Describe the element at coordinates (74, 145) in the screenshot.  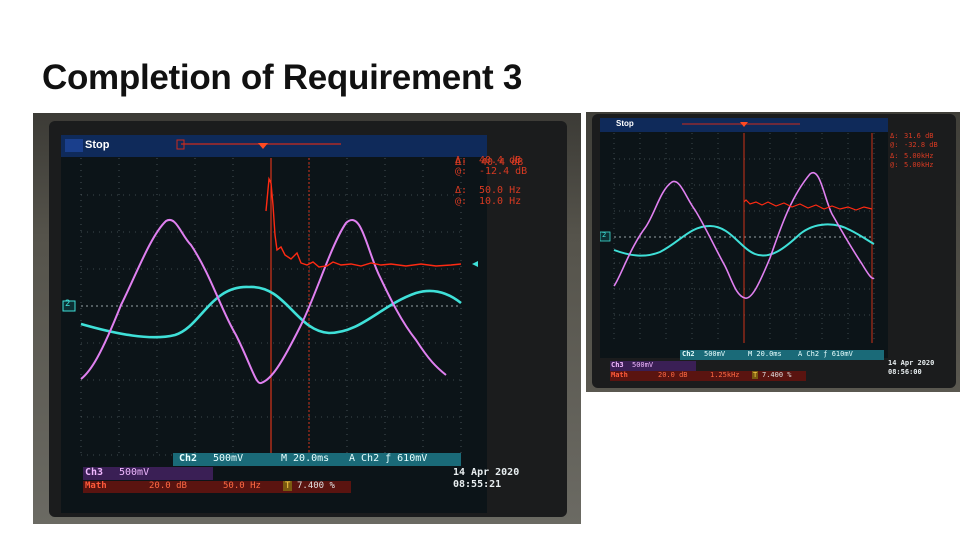
I see `run-indicator-icon` at that location.